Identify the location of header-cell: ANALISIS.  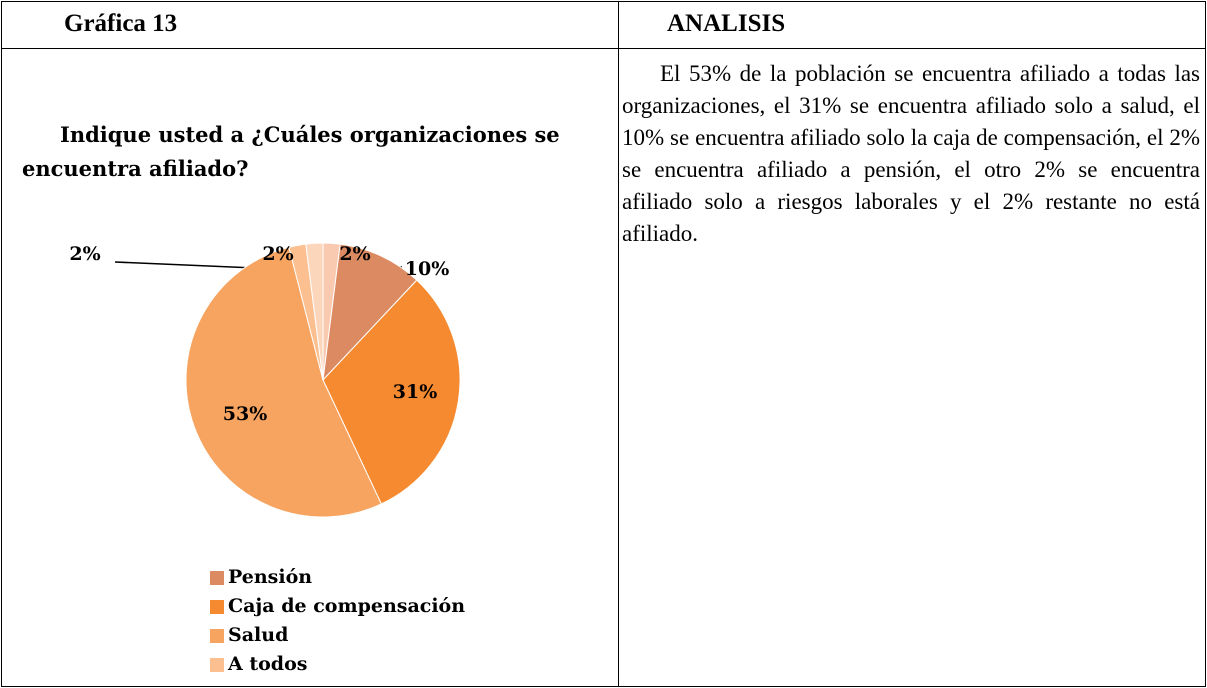
(912, 25).